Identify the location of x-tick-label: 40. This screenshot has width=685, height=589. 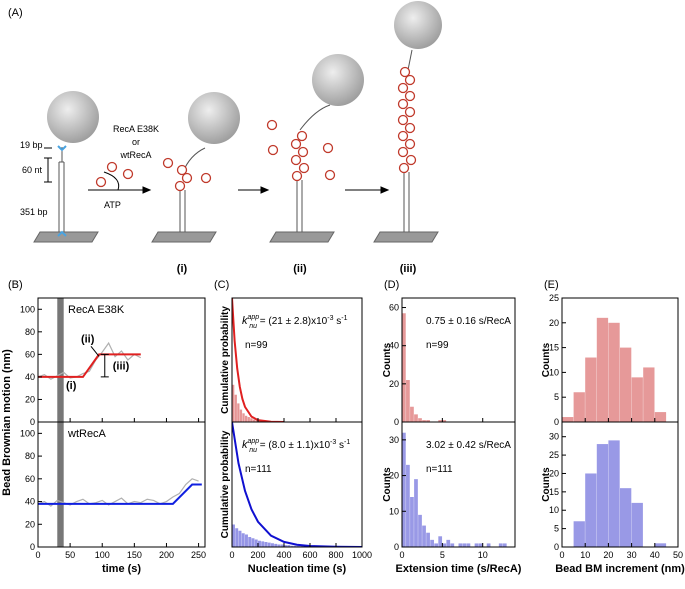
(655, 555).